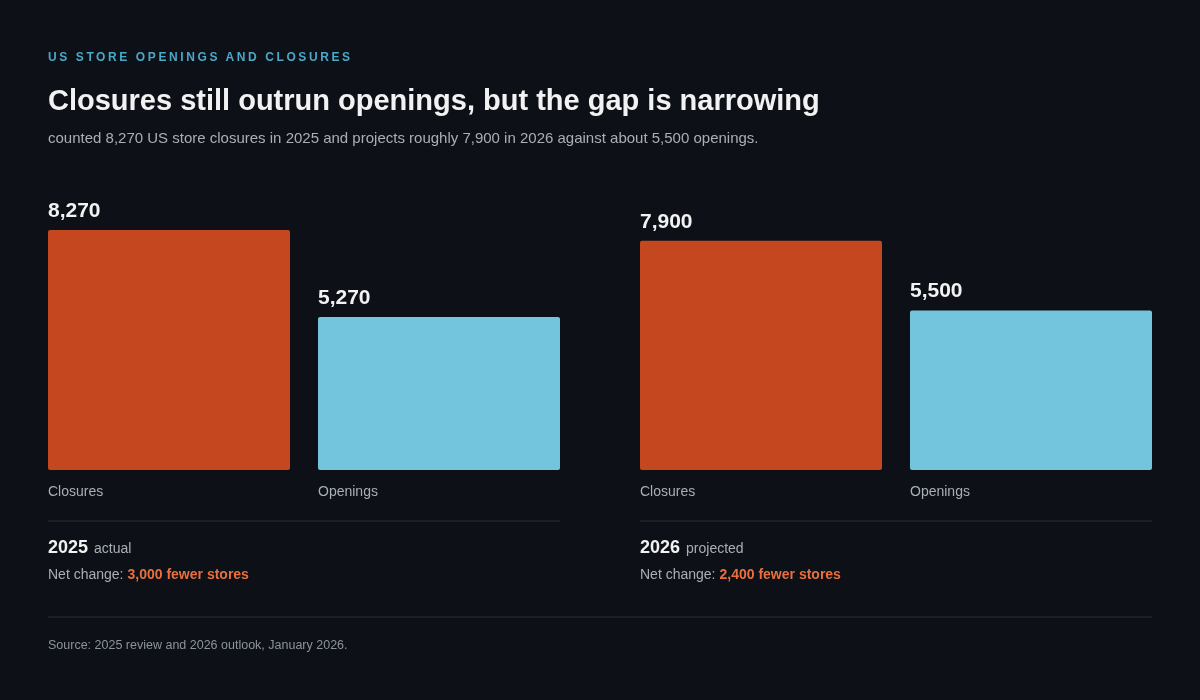 Image resolution: width=1200 pixels, height=700 pixels. What do you see at coordinates (198, 645) in the screenshot?
I see `source-note: Source: 2025 review and 2026 outlook, January 2026.` at bounding box center [198, 645].